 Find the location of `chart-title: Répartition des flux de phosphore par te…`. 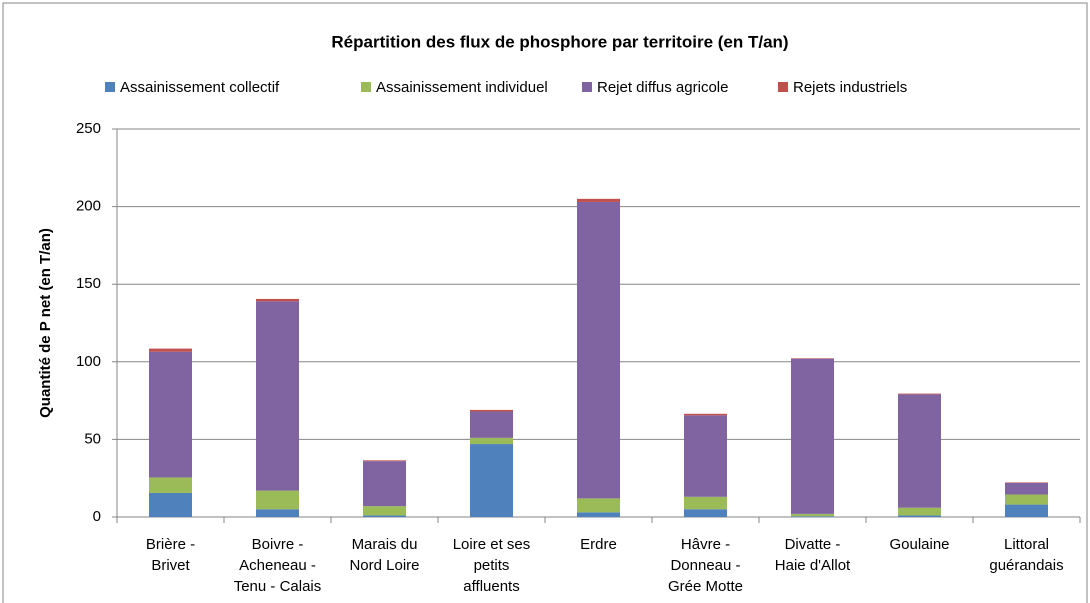

chart-title: Répartition des flux de phosphore par te… is located at coordinates (559, 41).